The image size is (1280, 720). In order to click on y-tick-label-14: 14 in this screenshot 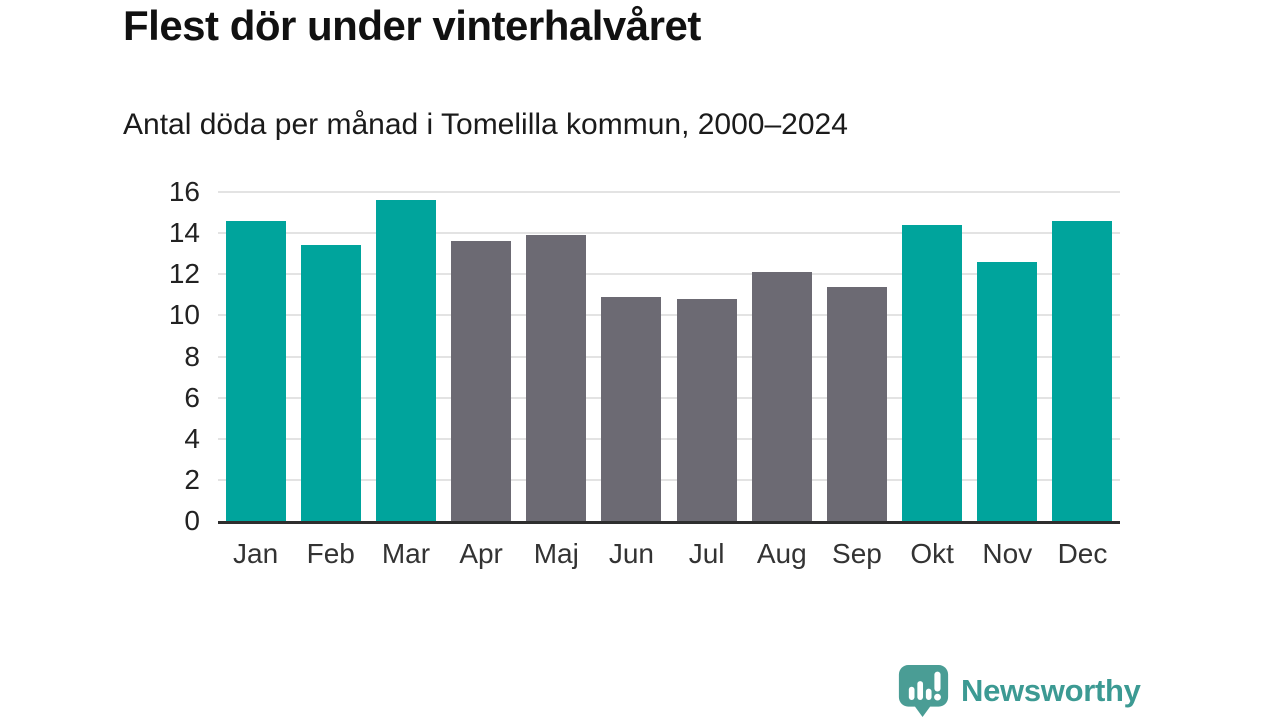, I will do `click(184, 233)`.